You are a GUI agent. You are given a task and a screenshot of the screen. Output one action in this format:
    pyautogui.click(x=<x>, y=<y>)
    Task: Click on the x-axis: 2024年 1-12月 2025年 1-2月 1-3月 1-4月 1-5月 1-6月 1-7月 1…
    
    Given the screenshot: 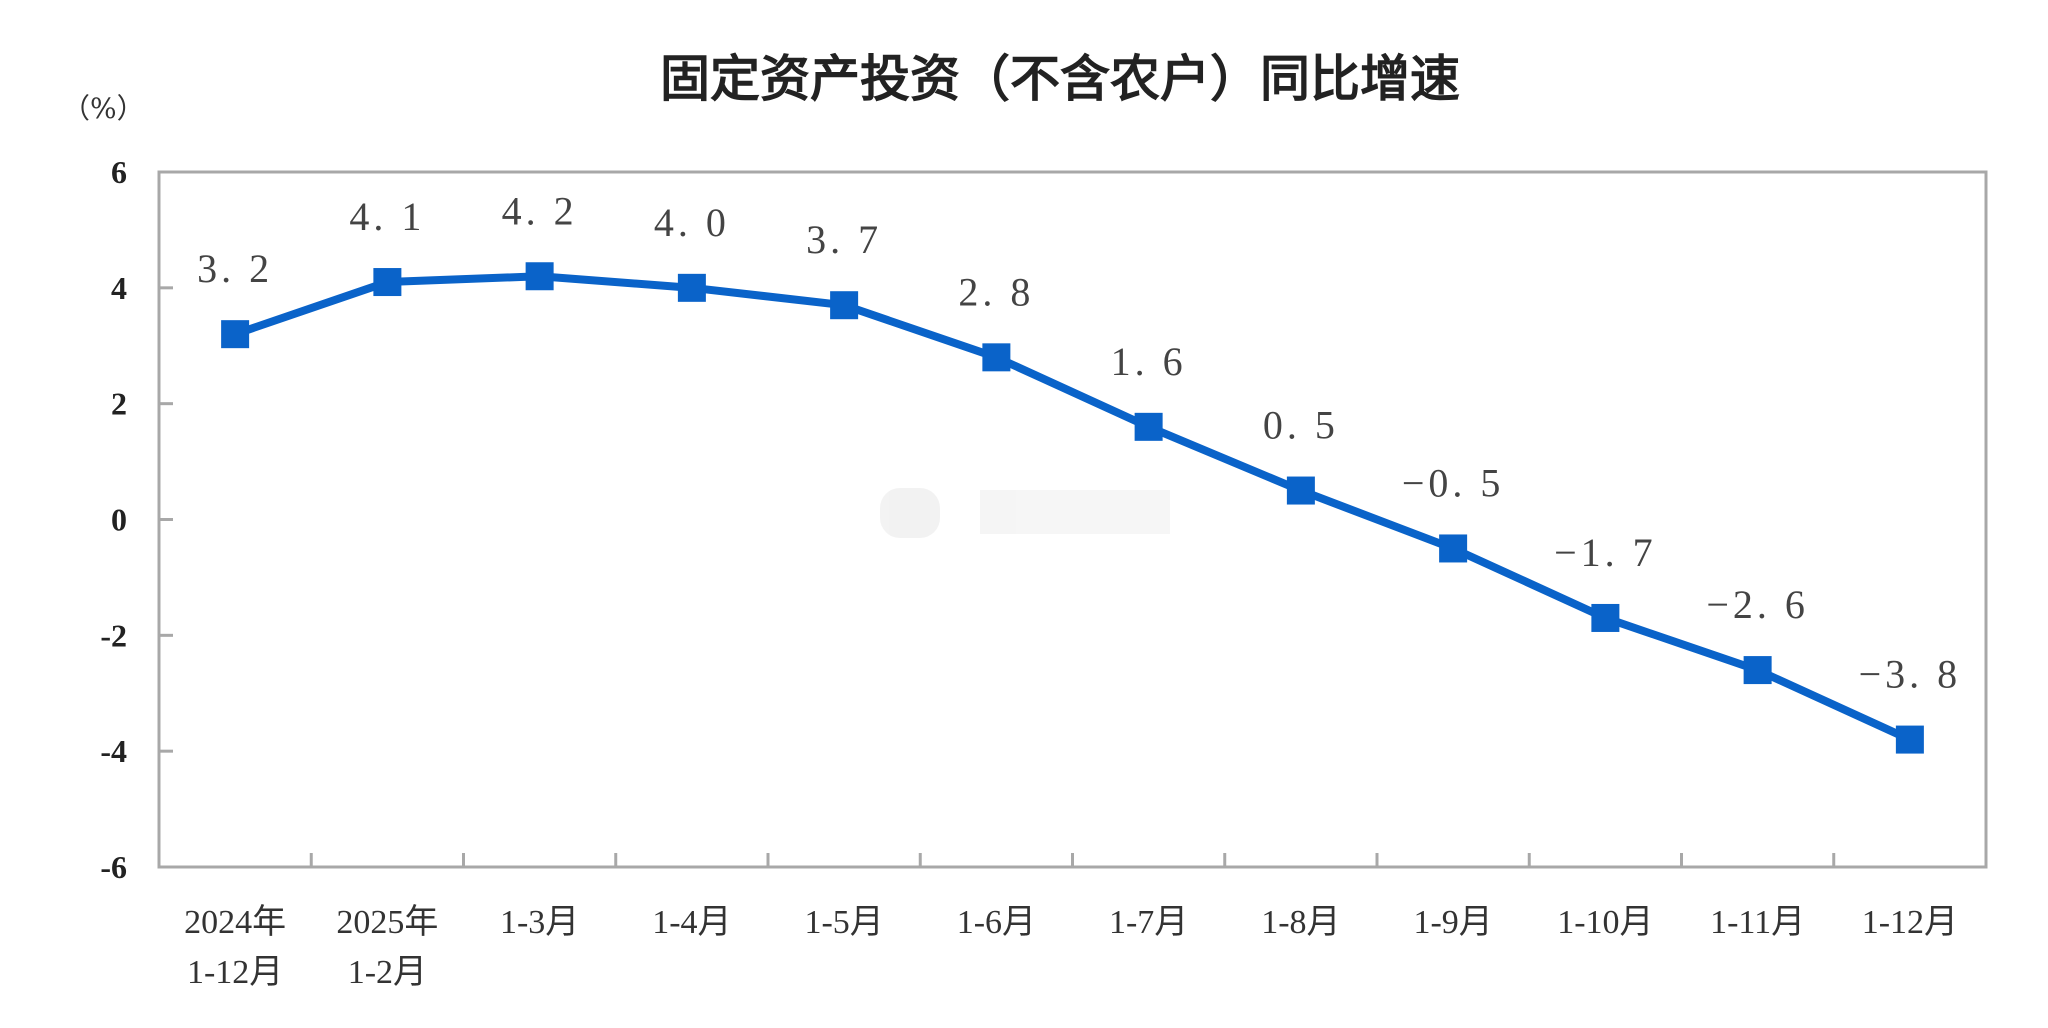 What is the action you would take?
    pyautogui.click(x=1071, y=922)
    